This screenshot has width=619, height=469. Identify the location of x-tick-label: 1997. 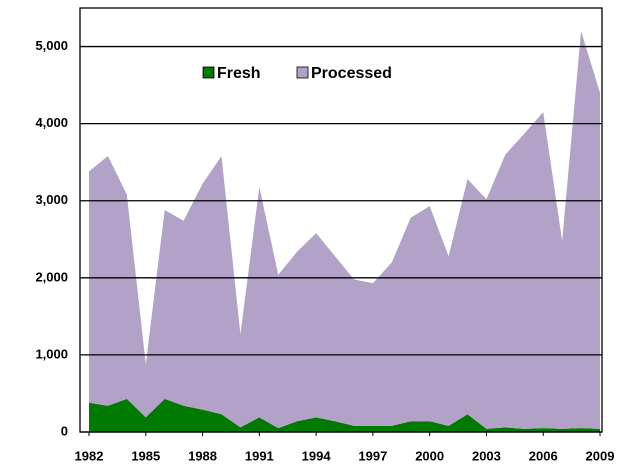
(372, 455).